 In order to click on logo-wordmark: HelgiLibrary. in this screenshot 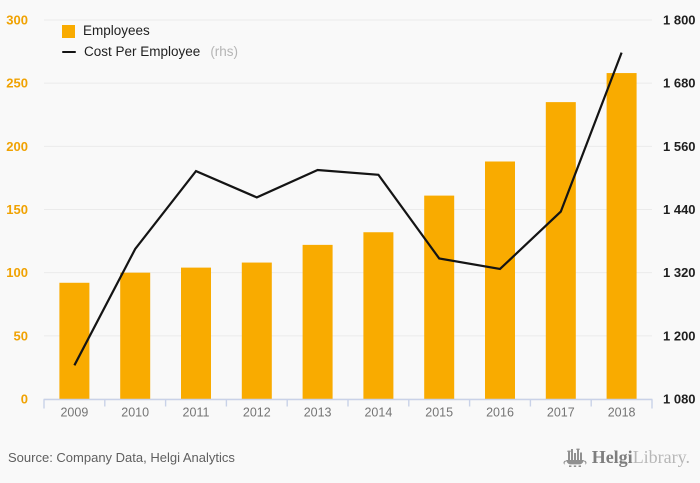, I will do `click(641, 457)`.